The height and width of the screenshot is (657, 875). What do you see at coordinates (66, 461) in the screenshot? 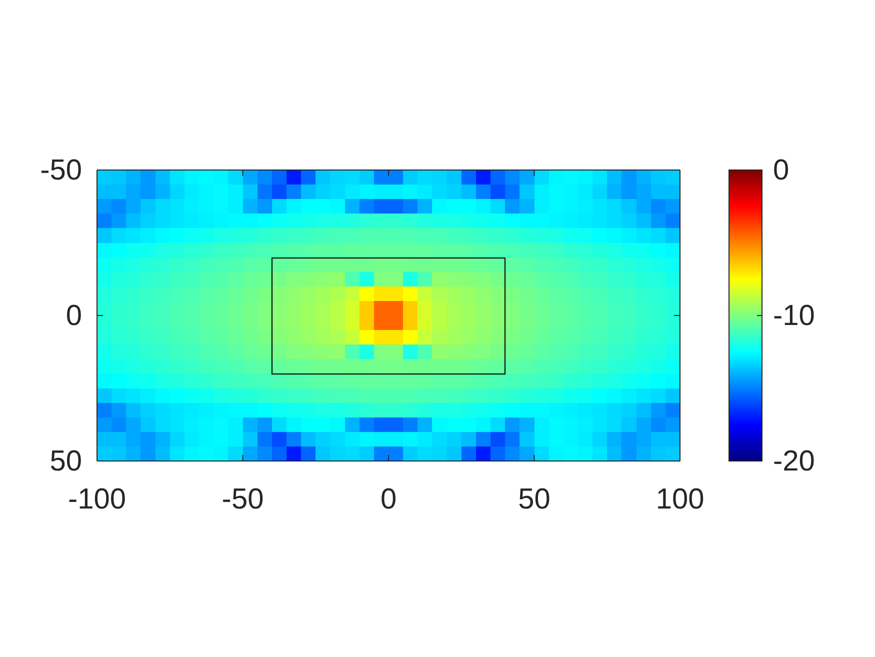
I see `y-tick-label: 50` at bounding box center [66, 461].